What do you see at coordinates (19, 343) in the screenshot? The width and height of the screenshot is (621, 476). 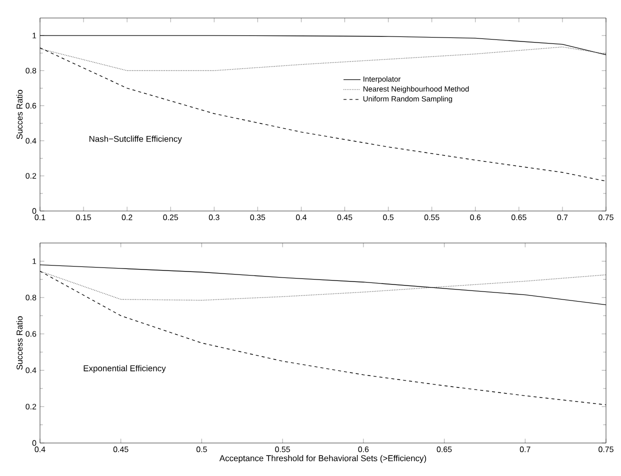 I see `y-axis-title: Success Ratio` at bounding box center [19, 343].